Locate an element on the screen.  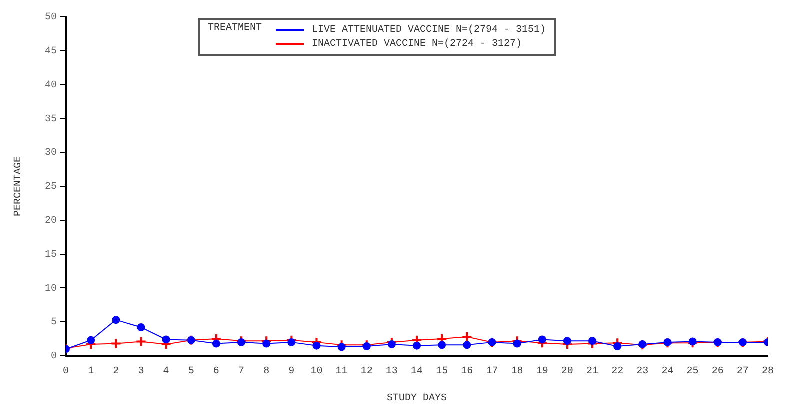
x-tick-label: 25 is located at coordinates (692, 372).